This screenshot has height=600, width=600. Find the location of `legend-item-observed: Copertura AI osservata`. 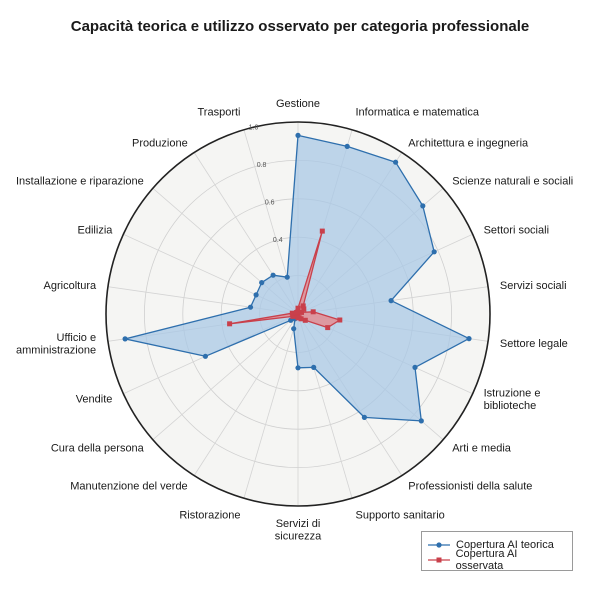

legend-item-observed: Copertura AI osservata is located at coordinates (497, 560).